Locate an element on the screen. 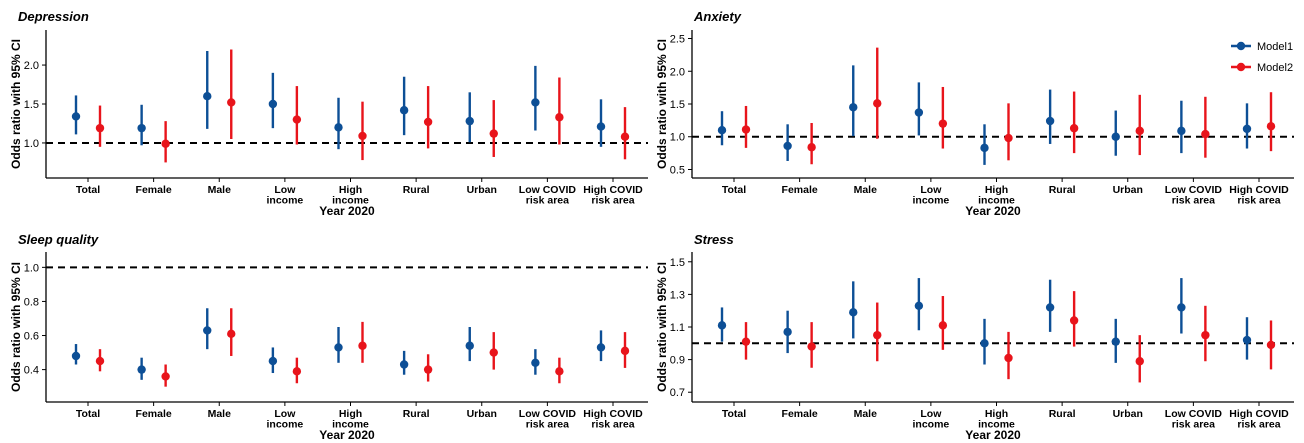  x-tick-label: Rural is located at coordinates (416, 414).